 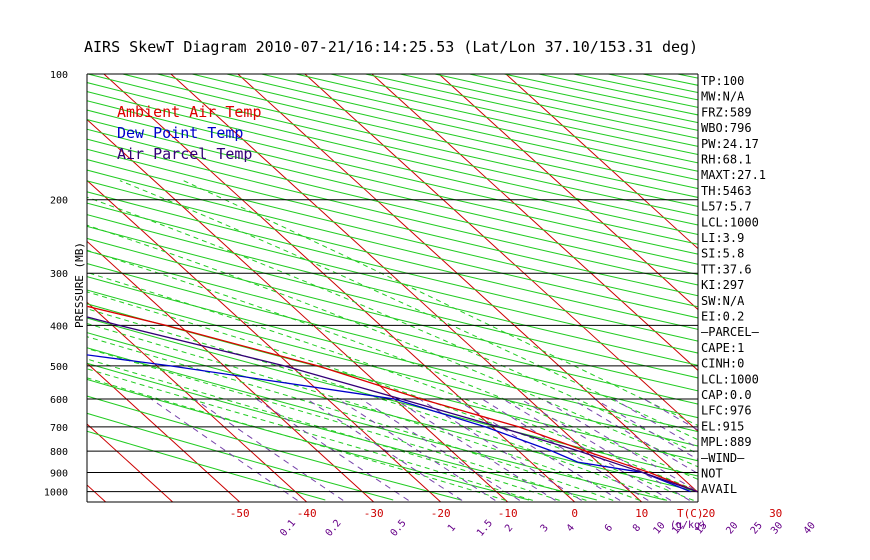 What do you see at coordinates (641, 513) in the screenshot?
I see `bottom-temp-tick-label: 10` at bounding box center [641, 513].